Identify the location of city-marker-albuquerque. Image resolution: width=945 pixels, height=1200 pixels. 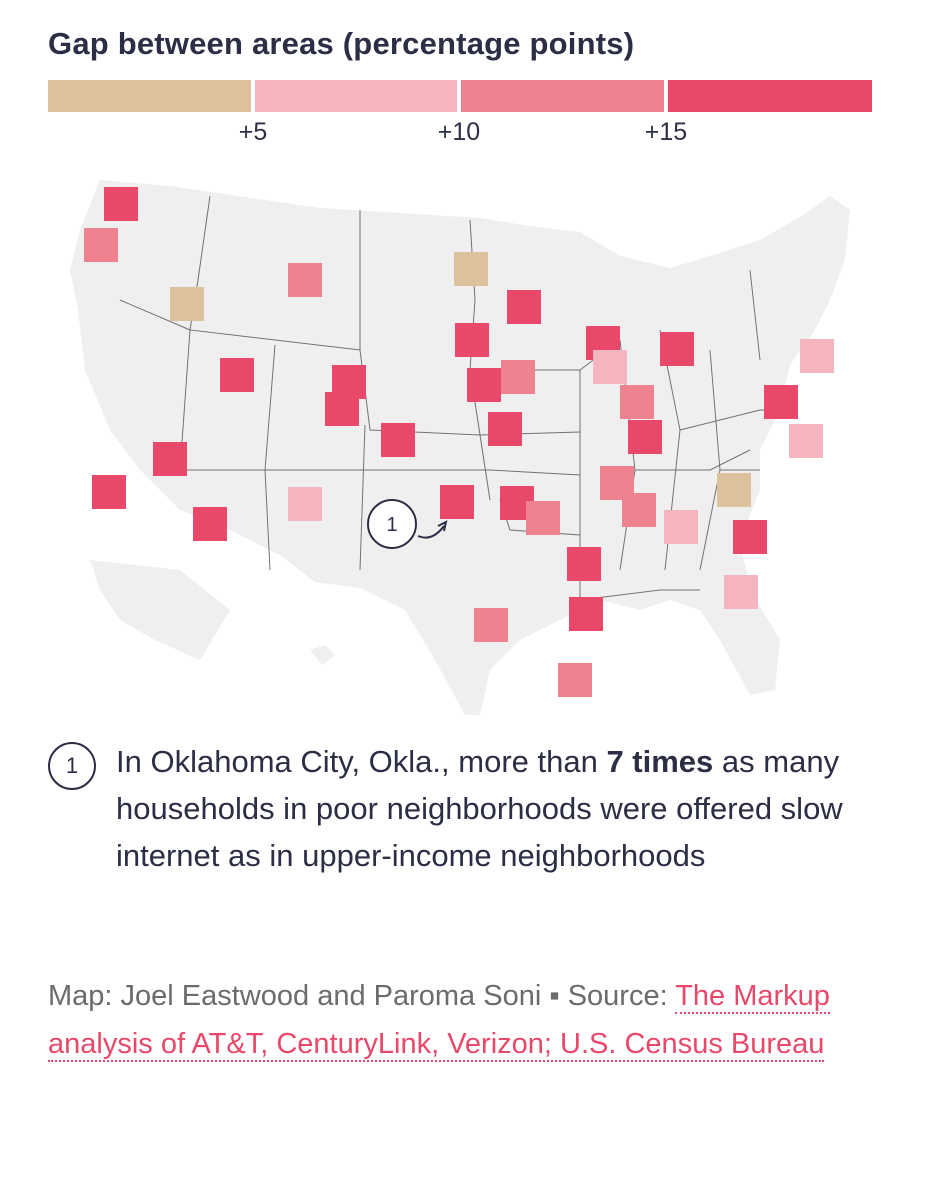
(305, 504).